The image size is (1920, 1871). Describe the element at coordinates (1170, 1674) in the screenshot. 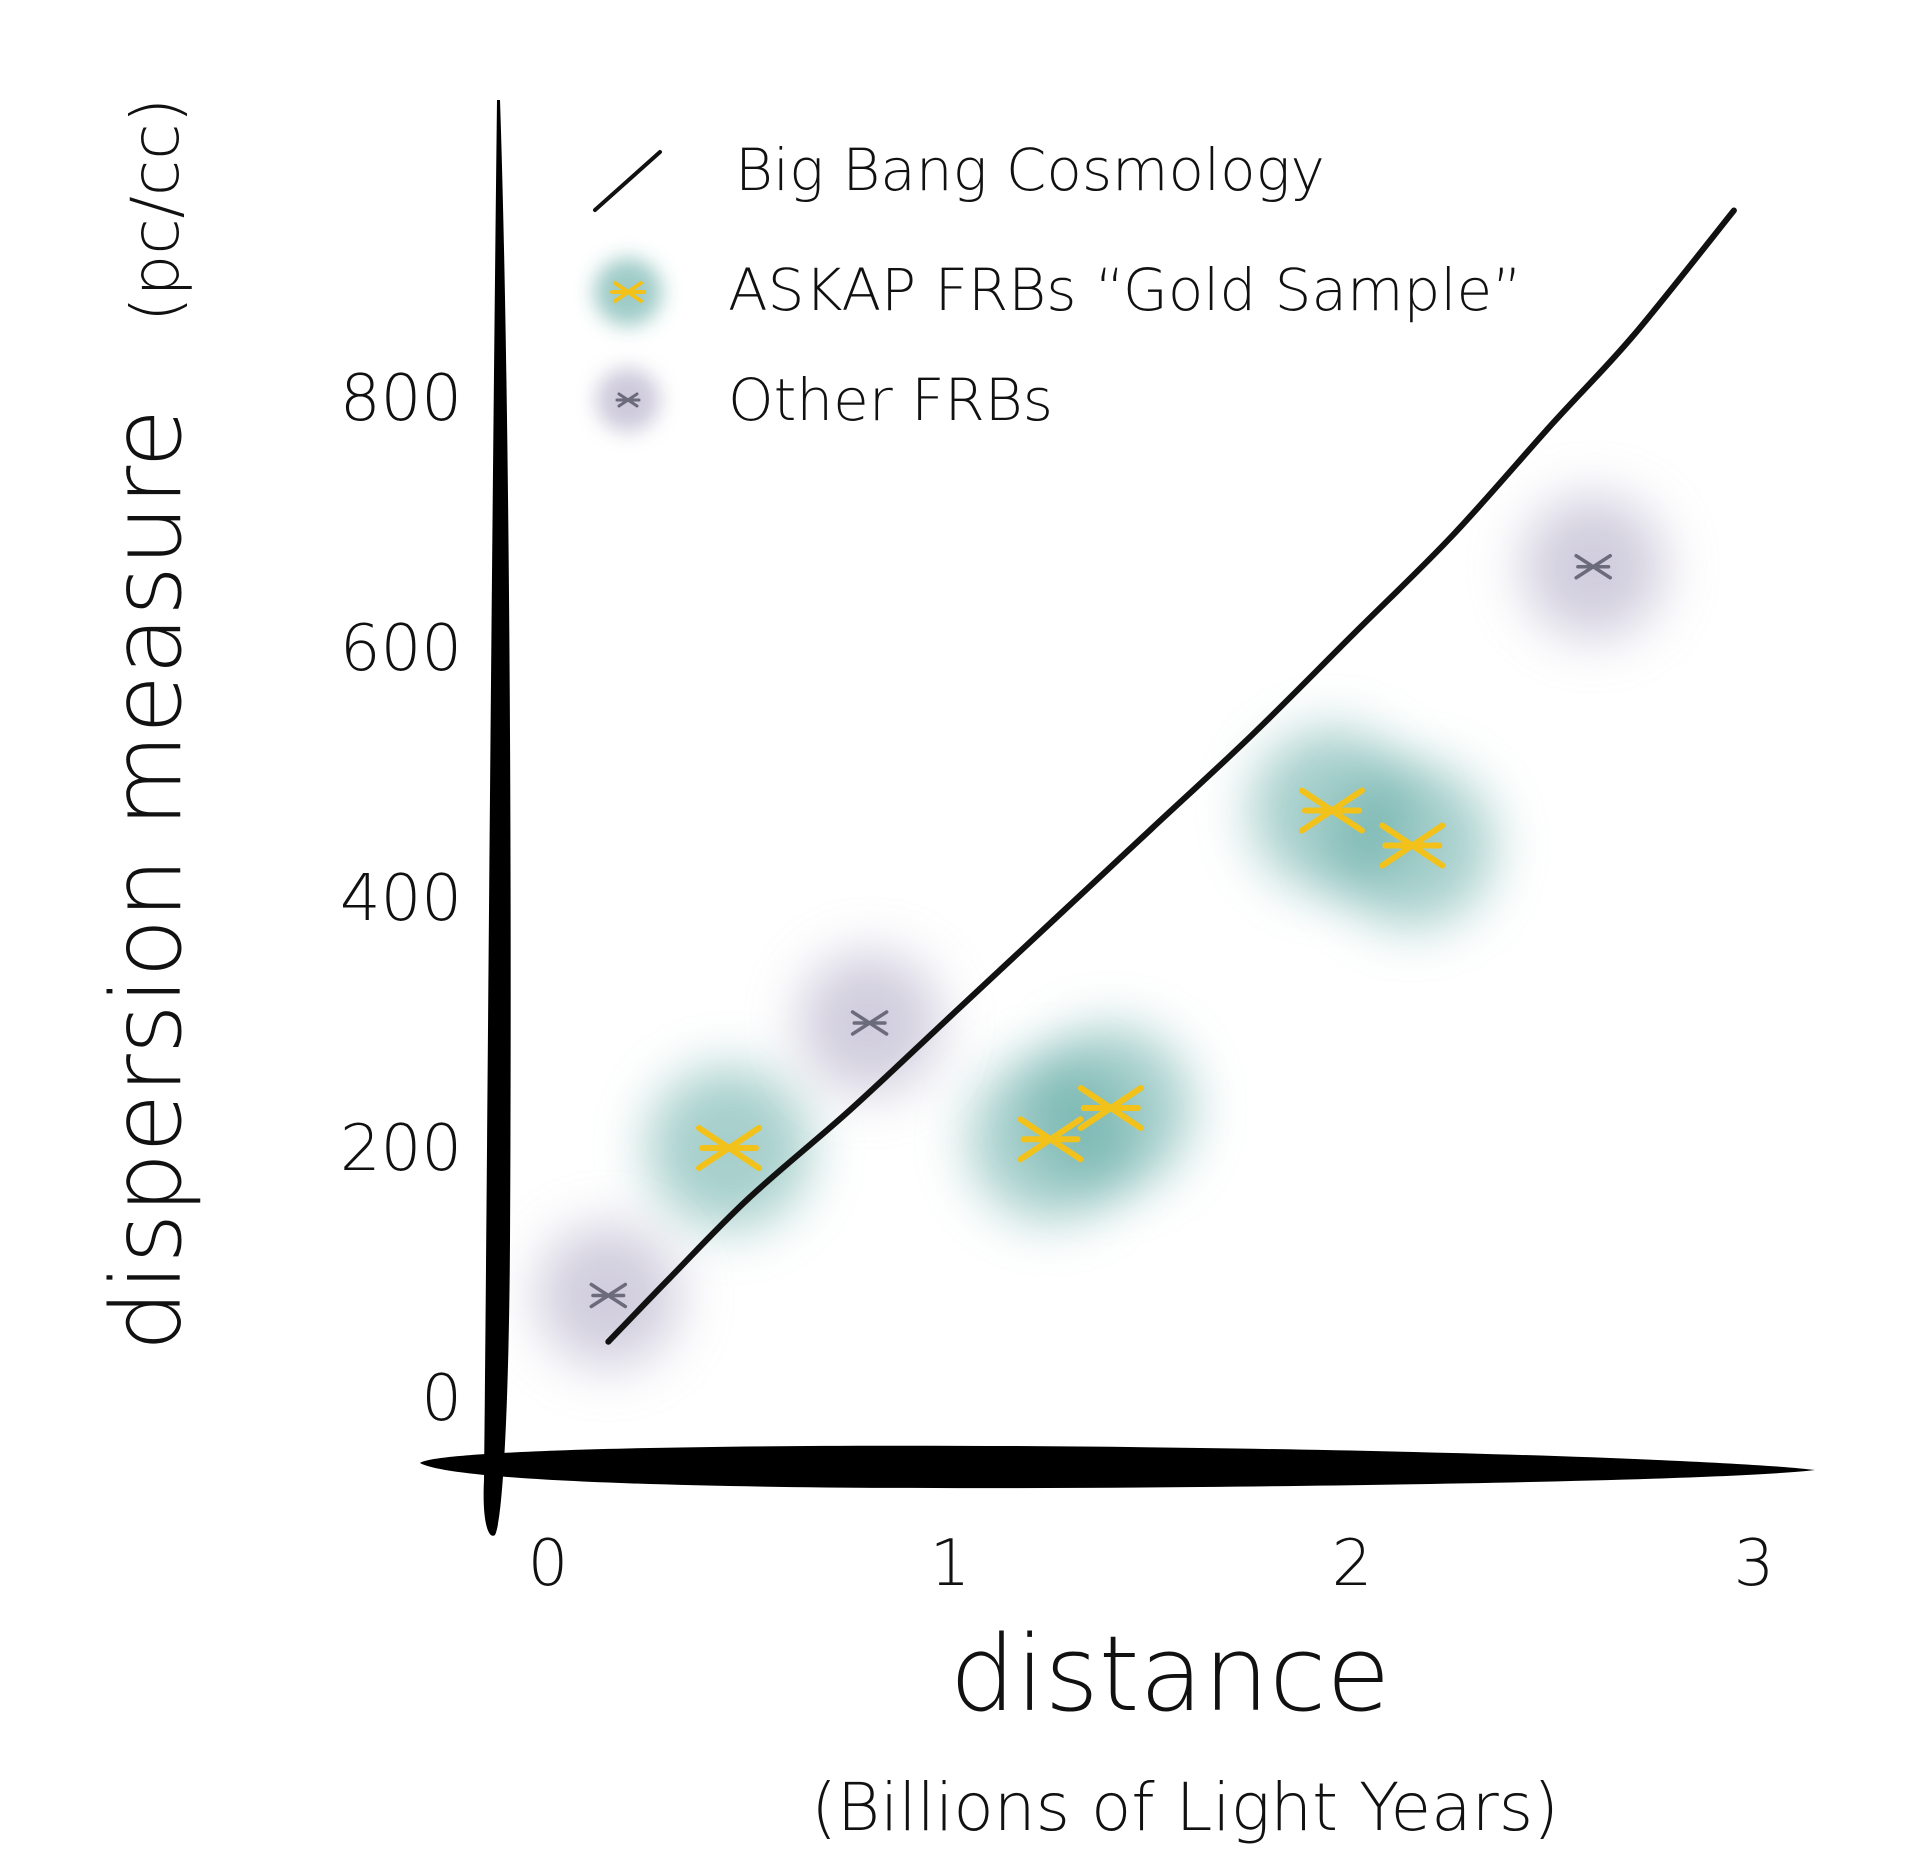

I see `x-axis-label: distance` at that location.